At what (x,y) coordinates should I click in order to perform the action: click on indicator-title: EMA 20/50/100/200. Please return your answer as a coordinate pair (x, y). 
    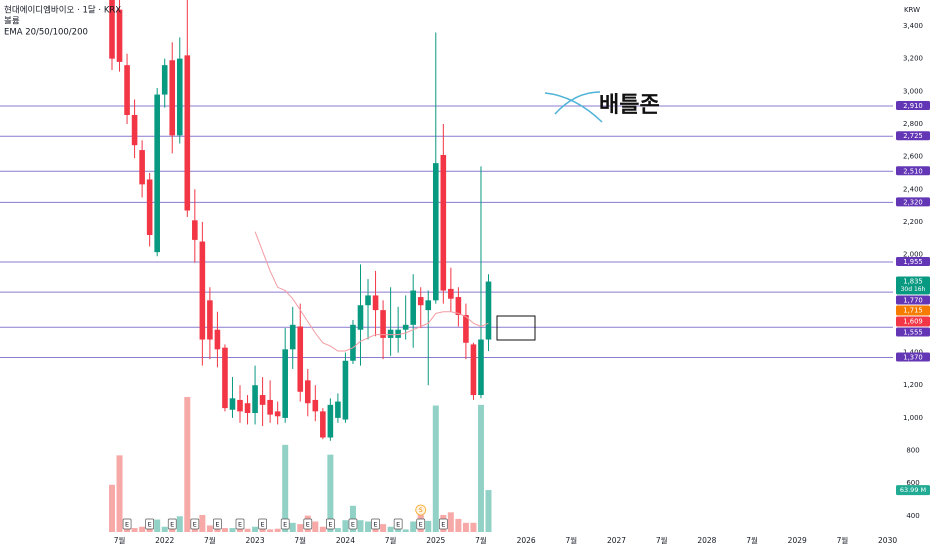
    Looking at the image, I should click on (46, 33).